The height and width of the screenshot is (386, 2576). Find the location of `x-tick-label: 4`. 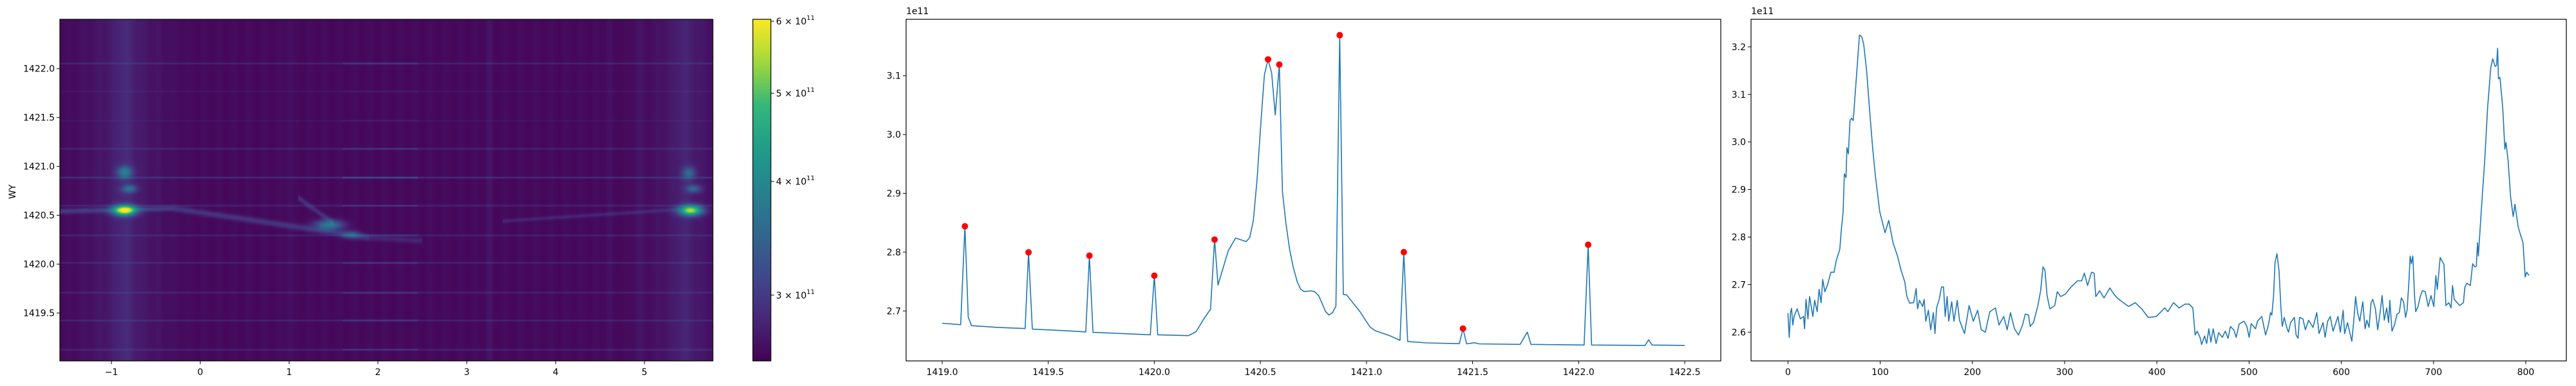

x-tick-label: 4 is located at coordinates (555, 372).